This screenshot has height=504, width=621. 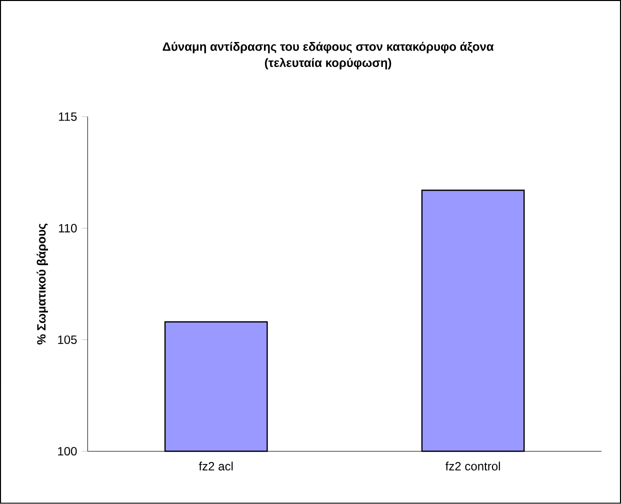 What do you see at coordinates (328, 48) in the screenshot?
I see `chart-title: Δύναμη αντίδρασης του εδάφους στον κατακόρυφο άξονα` at bounding box center [328, 48].